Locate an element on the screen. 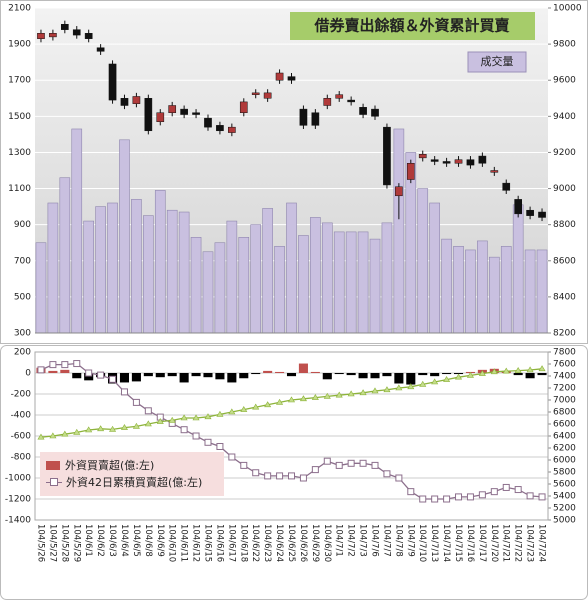 This screenshot has height=600, width=588. y-tick-label: 500 is located at coordinates (22, 297).